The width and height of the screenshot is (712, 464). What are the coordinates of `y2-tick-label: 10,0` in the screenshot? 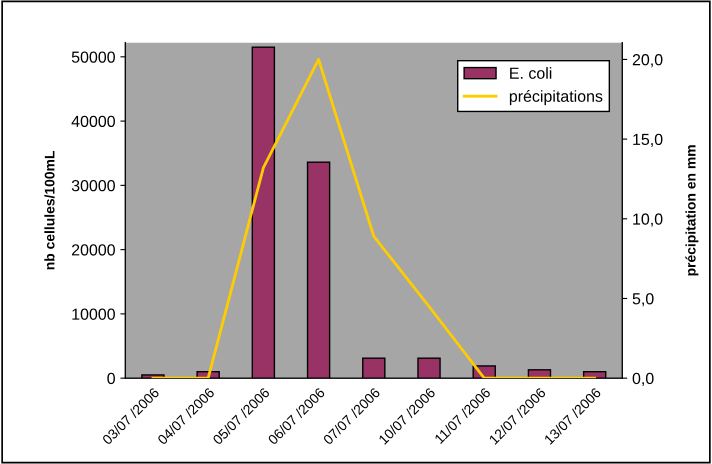 It's located at (647, 220).